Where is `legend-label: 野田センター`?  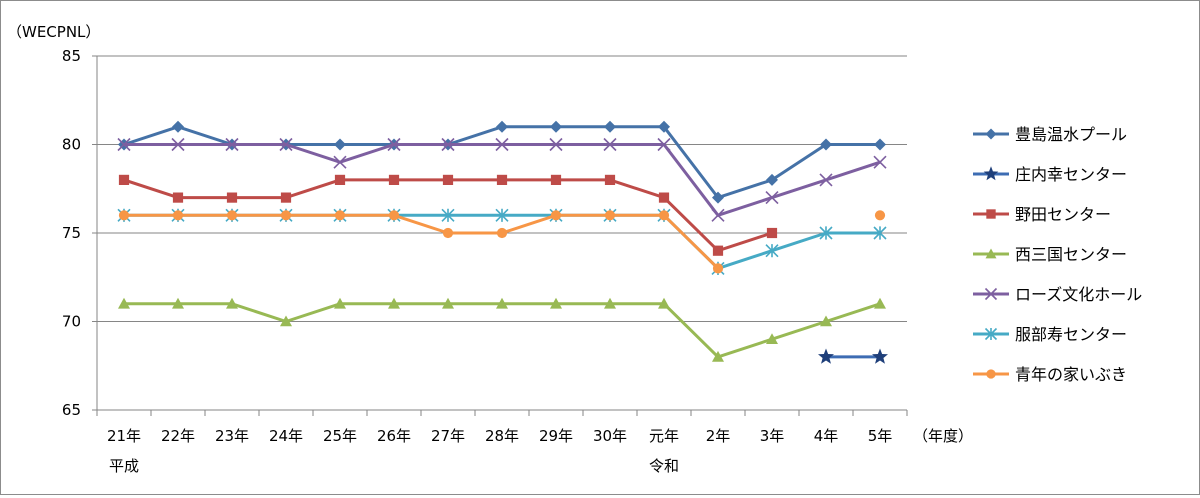
legend-label: 野田センター is located at coordinates (1063, 214).